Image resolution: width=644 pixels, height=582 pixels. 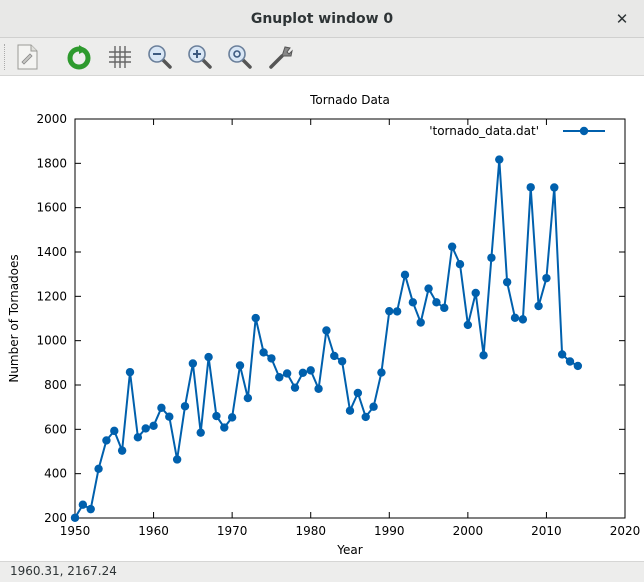 I want to click on grid-icon, so click(x=120, y=57).